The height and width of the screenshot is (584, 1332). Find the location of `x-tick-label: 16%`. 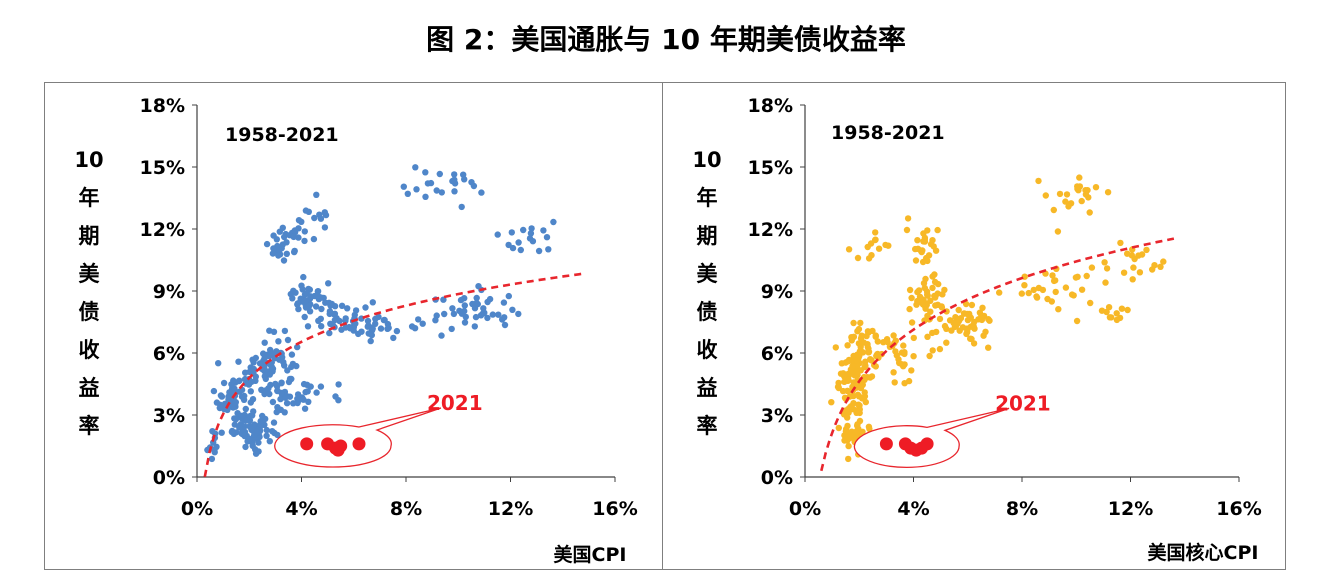

x-tick-label: 16% is located at coordinates (614, 509).